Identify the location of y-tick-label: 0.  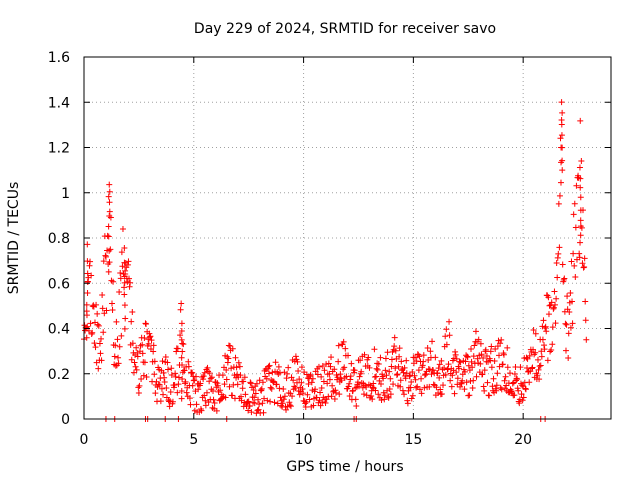
(65, 420).